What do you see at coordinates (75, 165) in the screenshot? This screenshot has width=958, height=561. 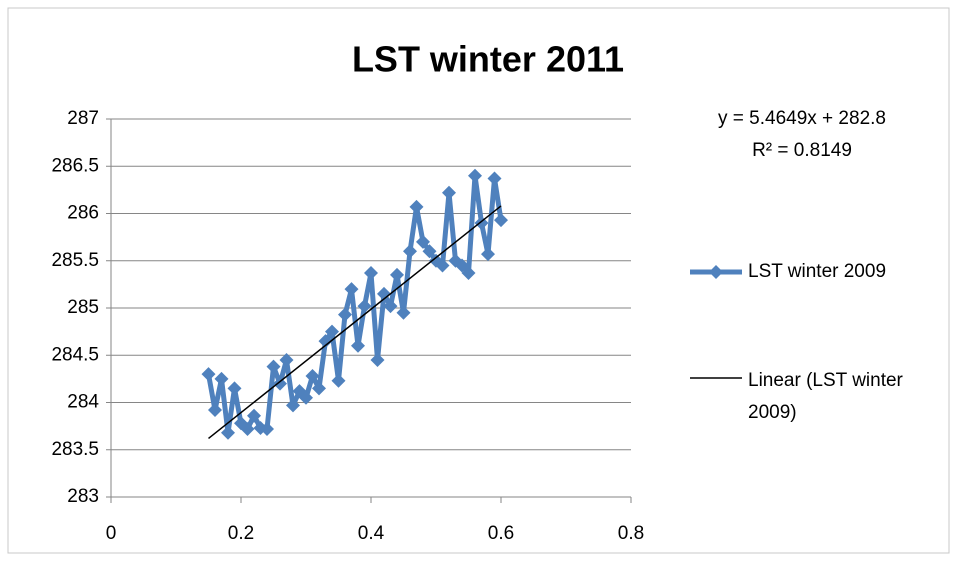 I see `y-tick-label: 286.5` at bounding box center [75, 165].